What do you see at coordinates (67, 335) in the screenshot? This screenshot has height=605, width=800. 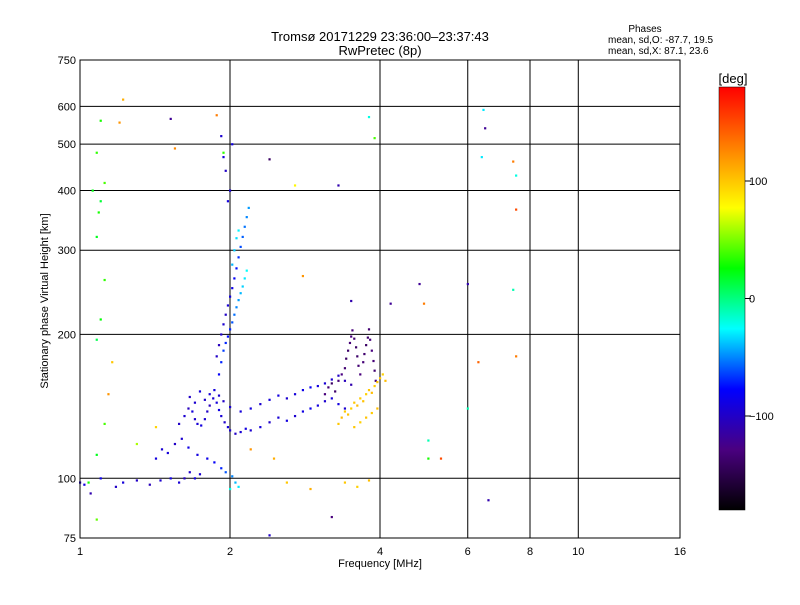 I see `y-tick-label: 200` at bounding box center [67, 335].